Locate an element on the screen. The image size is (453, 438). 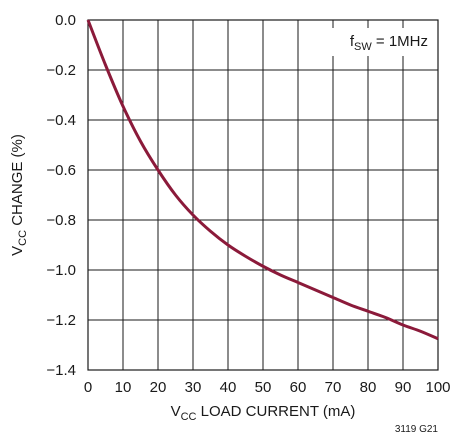
x-tick-label: 10 is located at coordinates (123, 387).